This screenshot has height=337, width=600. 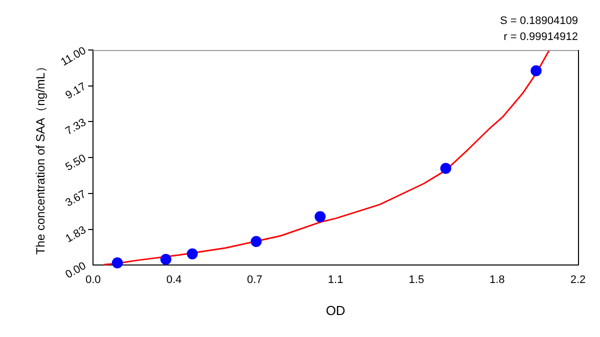 What do you see at coordinates (93, 280) in the screenshot?
I see `x-tick-label: 0.0` at bounding box center [93, 280].